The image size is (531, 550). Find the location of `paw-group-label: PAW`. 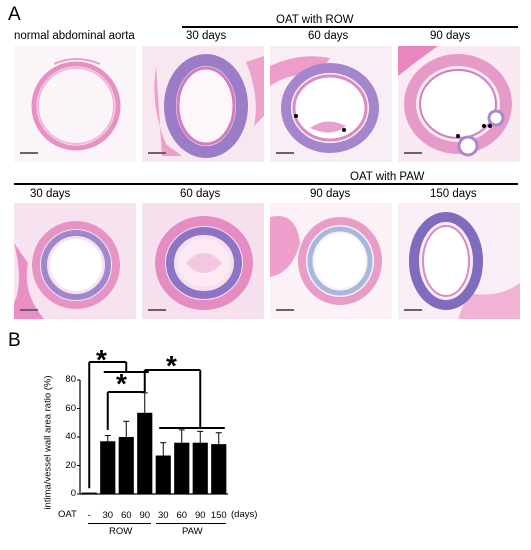

paw-group-label: PAW is located at coordinates (192, 531).